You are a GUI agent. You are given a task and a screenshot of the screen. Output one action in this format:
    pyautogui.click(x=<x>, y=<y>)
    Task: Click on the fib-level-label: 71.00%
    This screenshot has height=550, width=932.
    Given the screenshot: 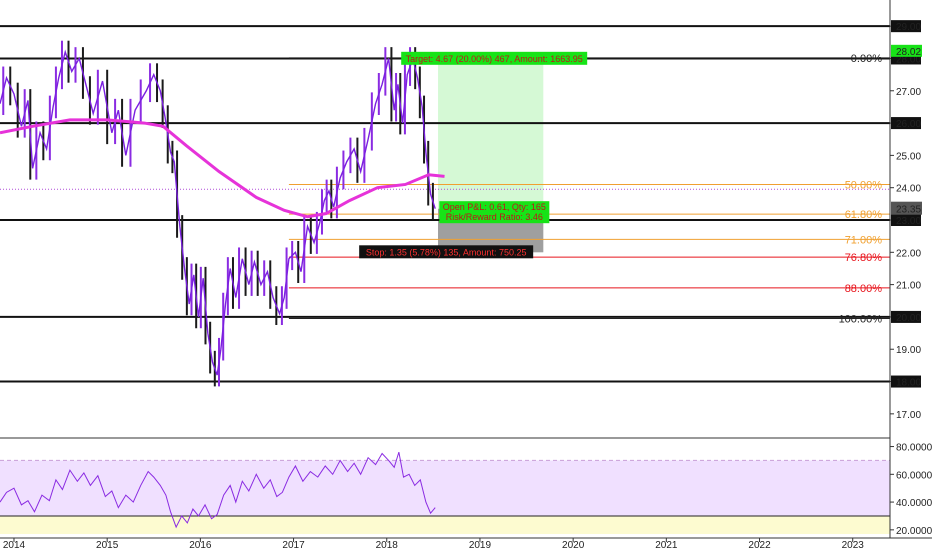 What is the action you would take?
    pyautogui.click(x=864, y=240)
    